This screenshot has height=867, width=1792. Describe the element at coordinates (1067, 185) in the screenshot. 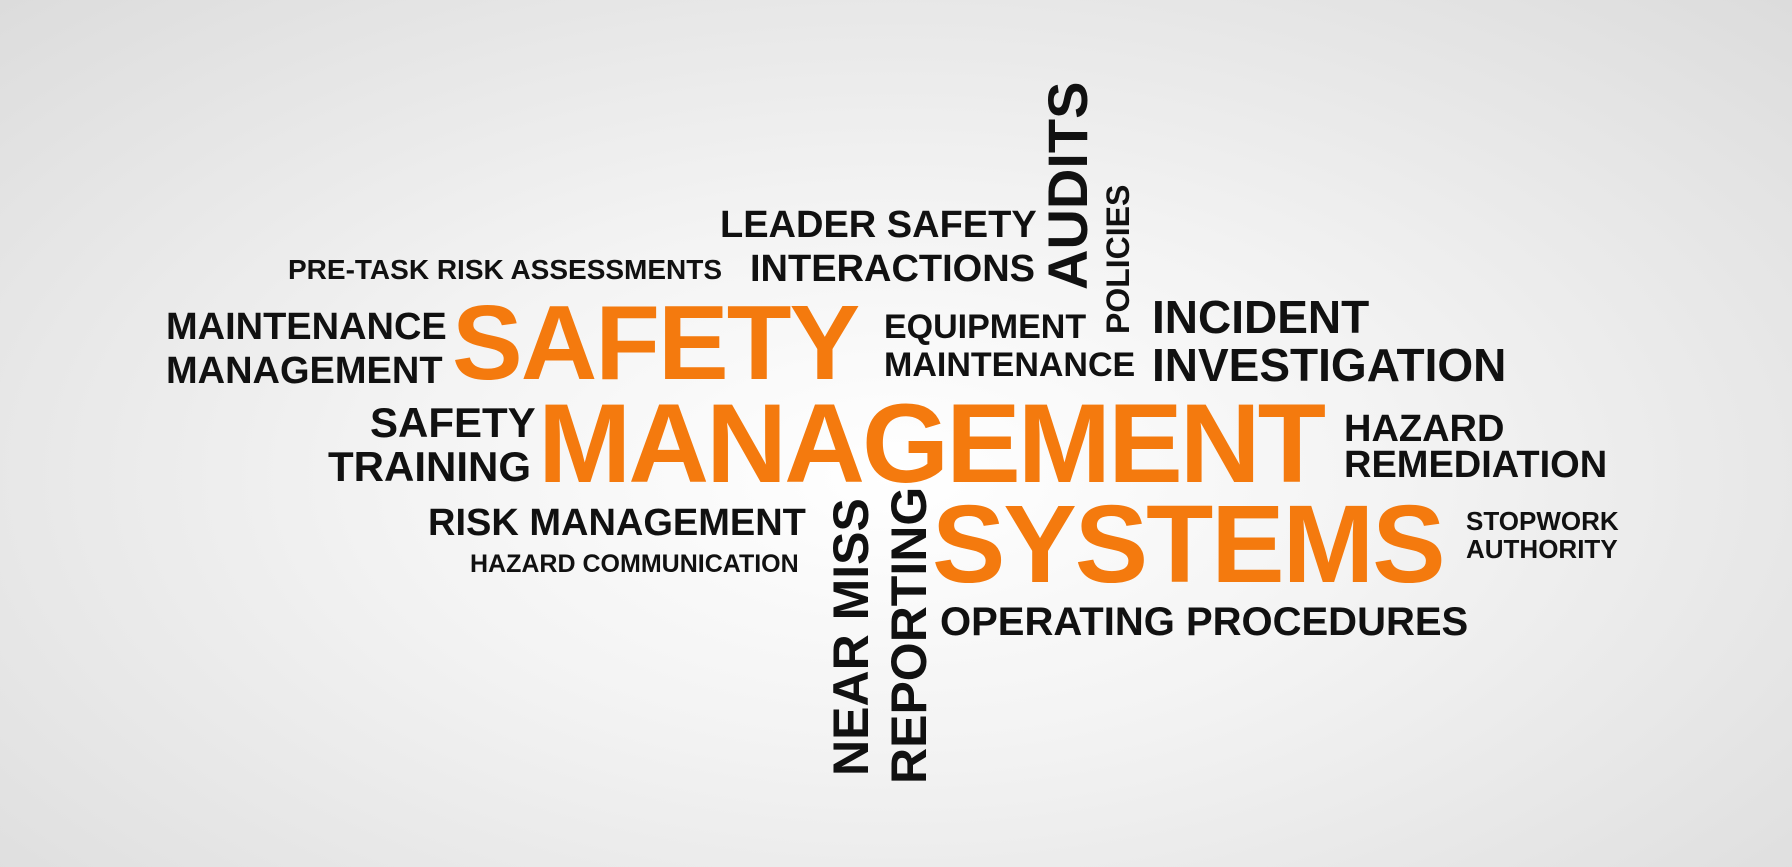

I see `word-audits: AUDITS` at that location.